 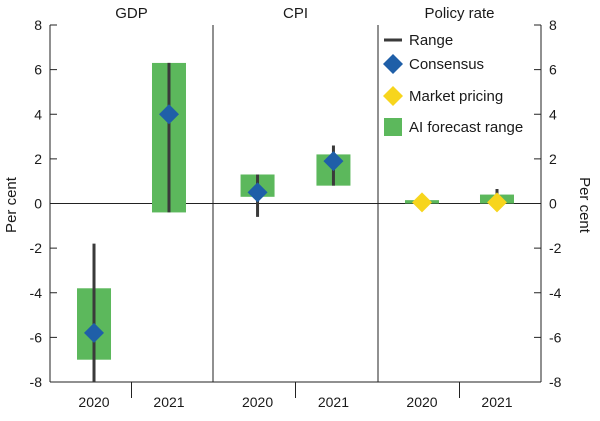 What do you see at coordinates (555, 382) in the screenshot?
I see `y-tick-label-right: -8` at bounding box center [555, 382].